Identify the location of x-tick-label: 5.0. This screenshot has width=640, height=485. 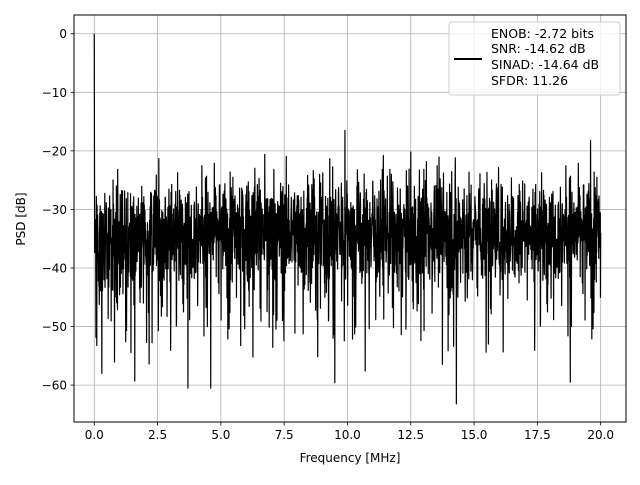
(220, 435).